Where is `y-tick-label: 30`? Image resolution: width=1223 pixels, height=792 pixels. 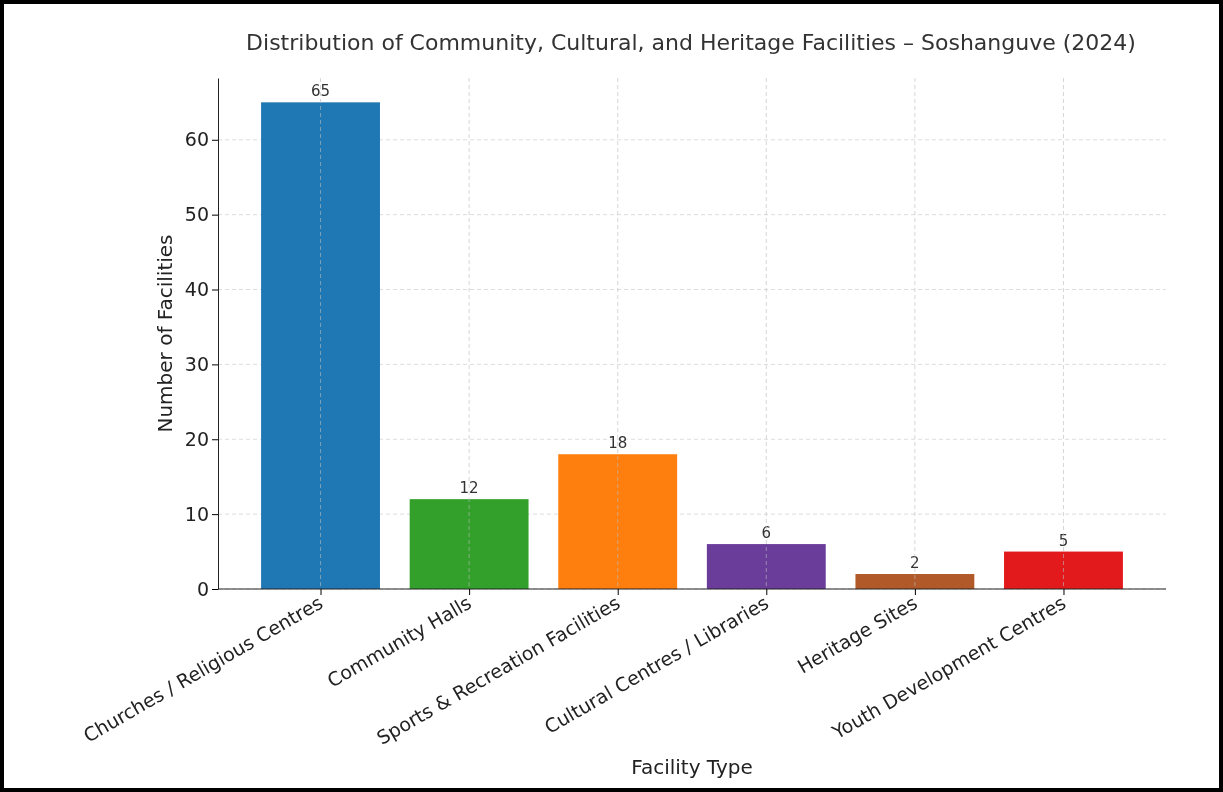 y-tick-label: 30 is located at coordinates (196, 363).